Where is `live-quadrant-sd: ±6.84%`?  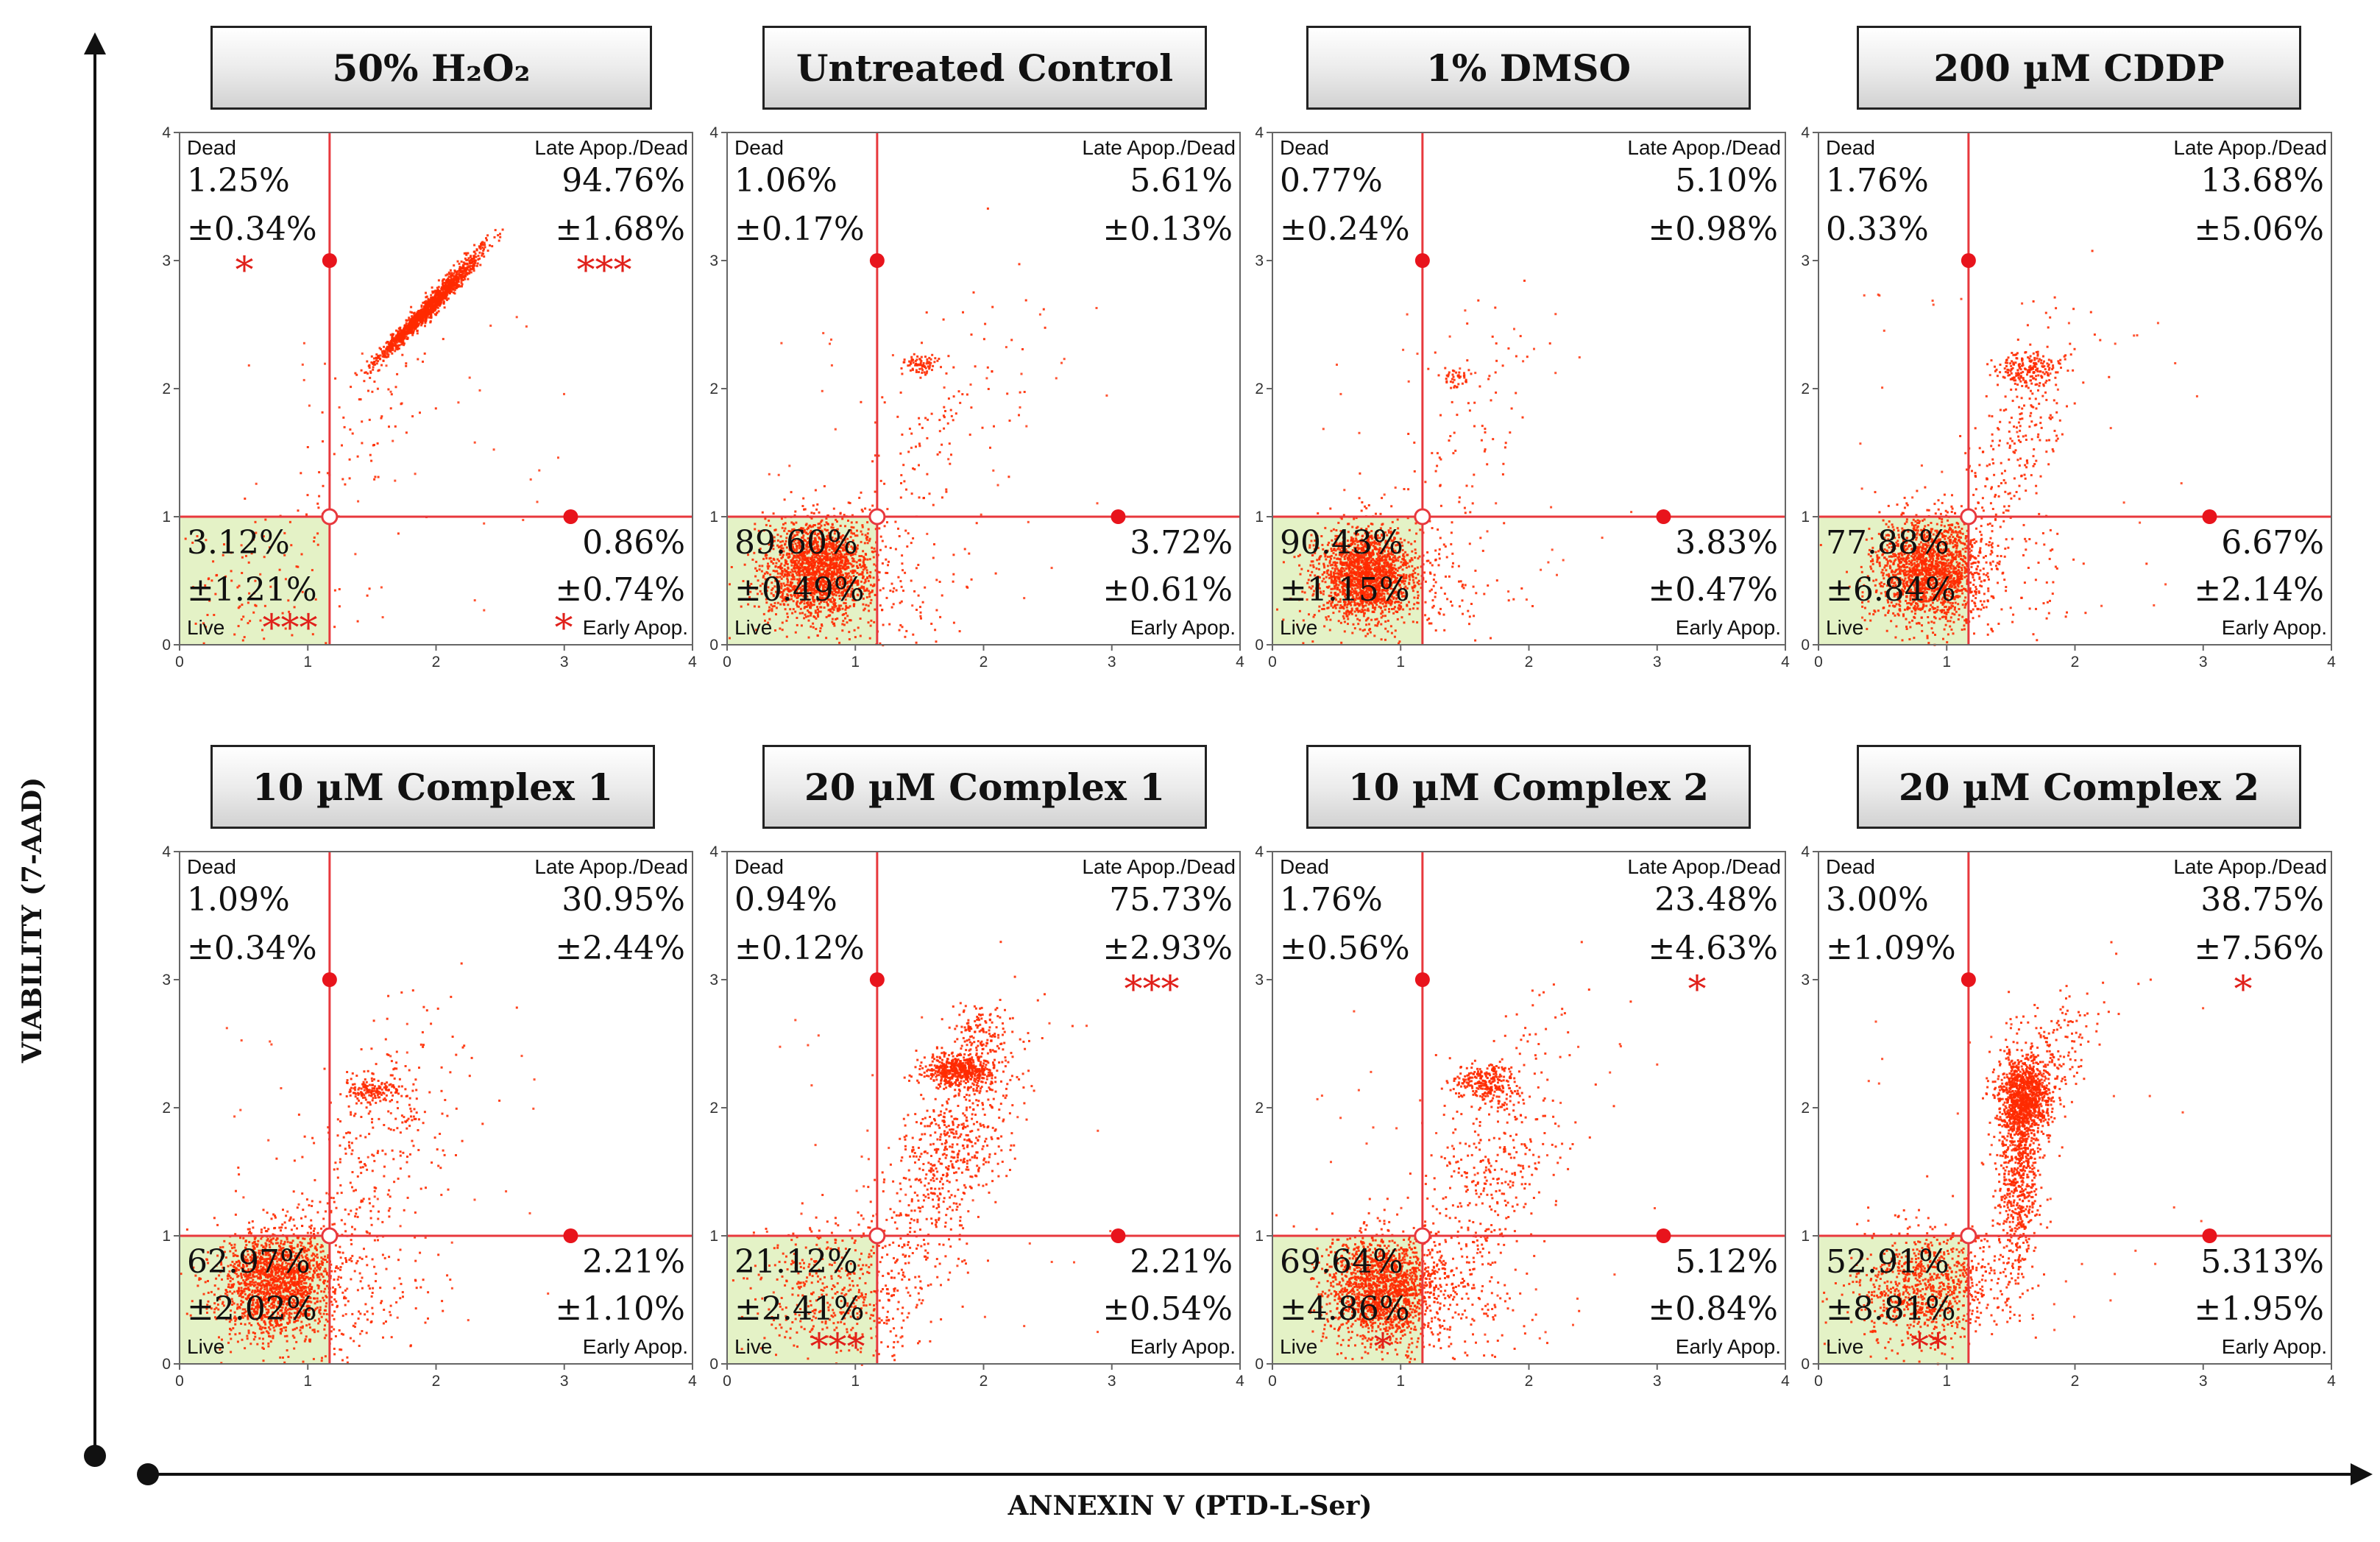 live-quadrant-sd: ±6.84% is located at coordinates (1891, 590).